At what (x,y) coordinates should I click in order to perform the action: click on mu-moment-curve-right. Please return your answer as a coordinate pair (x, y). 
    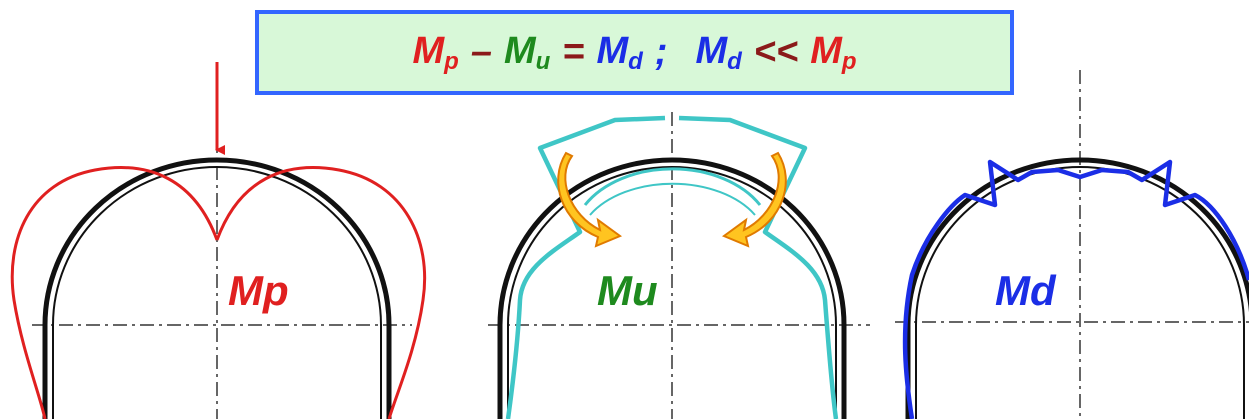
    Looking at the image, I should click on (758, 267).